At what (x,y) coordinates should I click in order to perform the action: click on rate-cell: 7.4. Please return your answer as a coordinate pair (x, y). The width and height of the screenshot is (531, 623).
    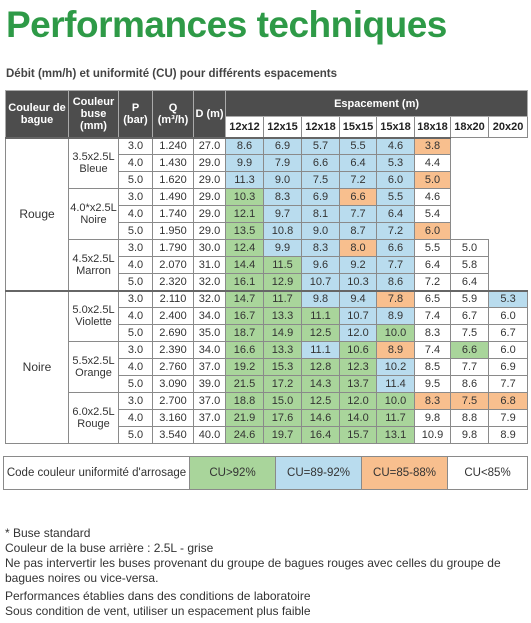
    Looking at the image, I should click on (432, 316).